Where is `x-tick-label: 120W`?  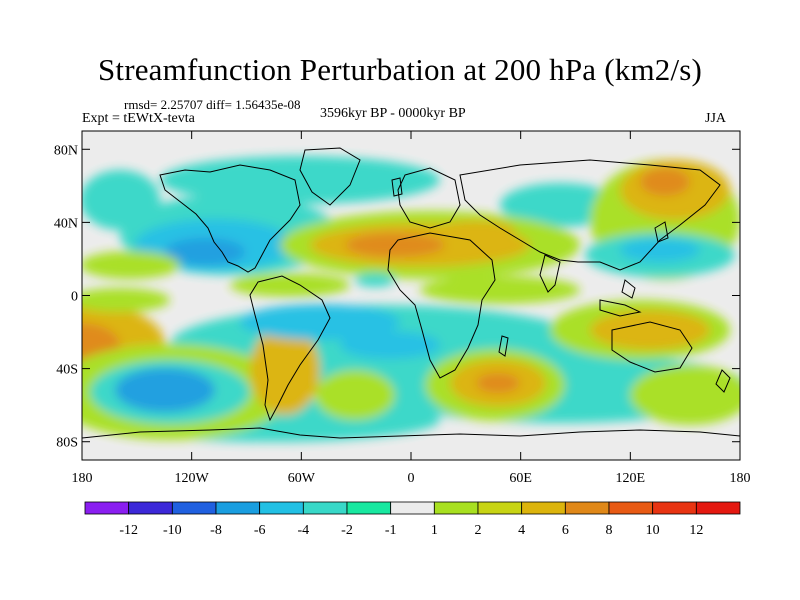
x-tick-label: 120W is located at coordinates (192, 478).